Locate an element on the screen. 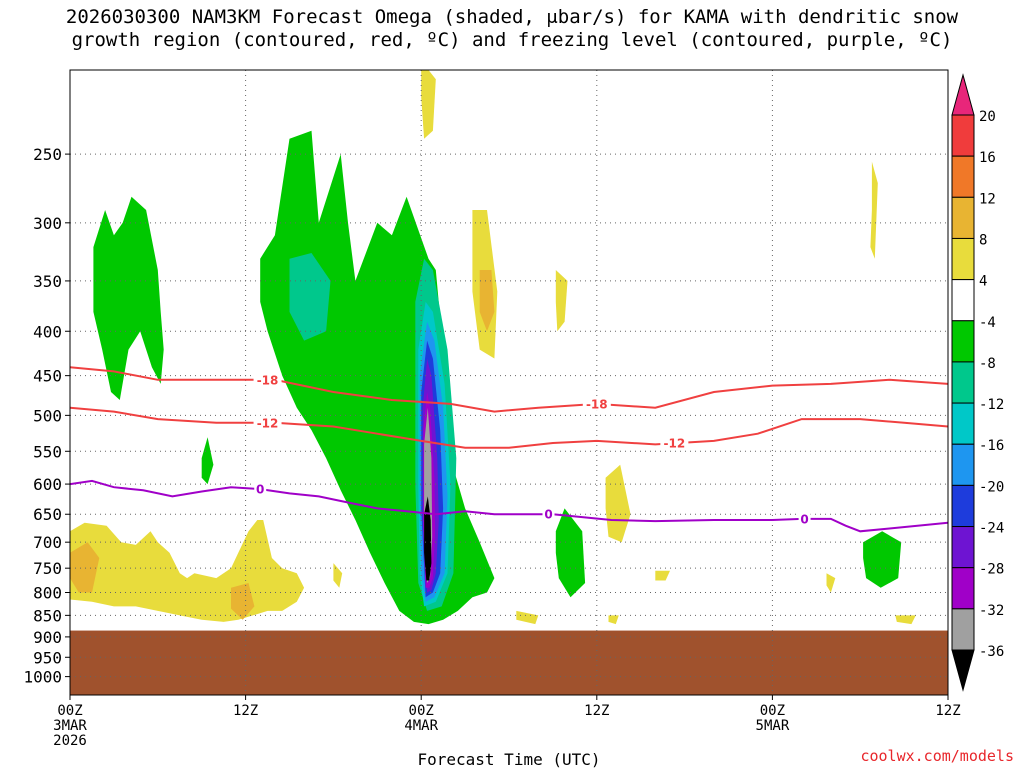 This screenshot has height=768, width=1024. y-tick-label-800: 800 is located at coordinates (47, 593).